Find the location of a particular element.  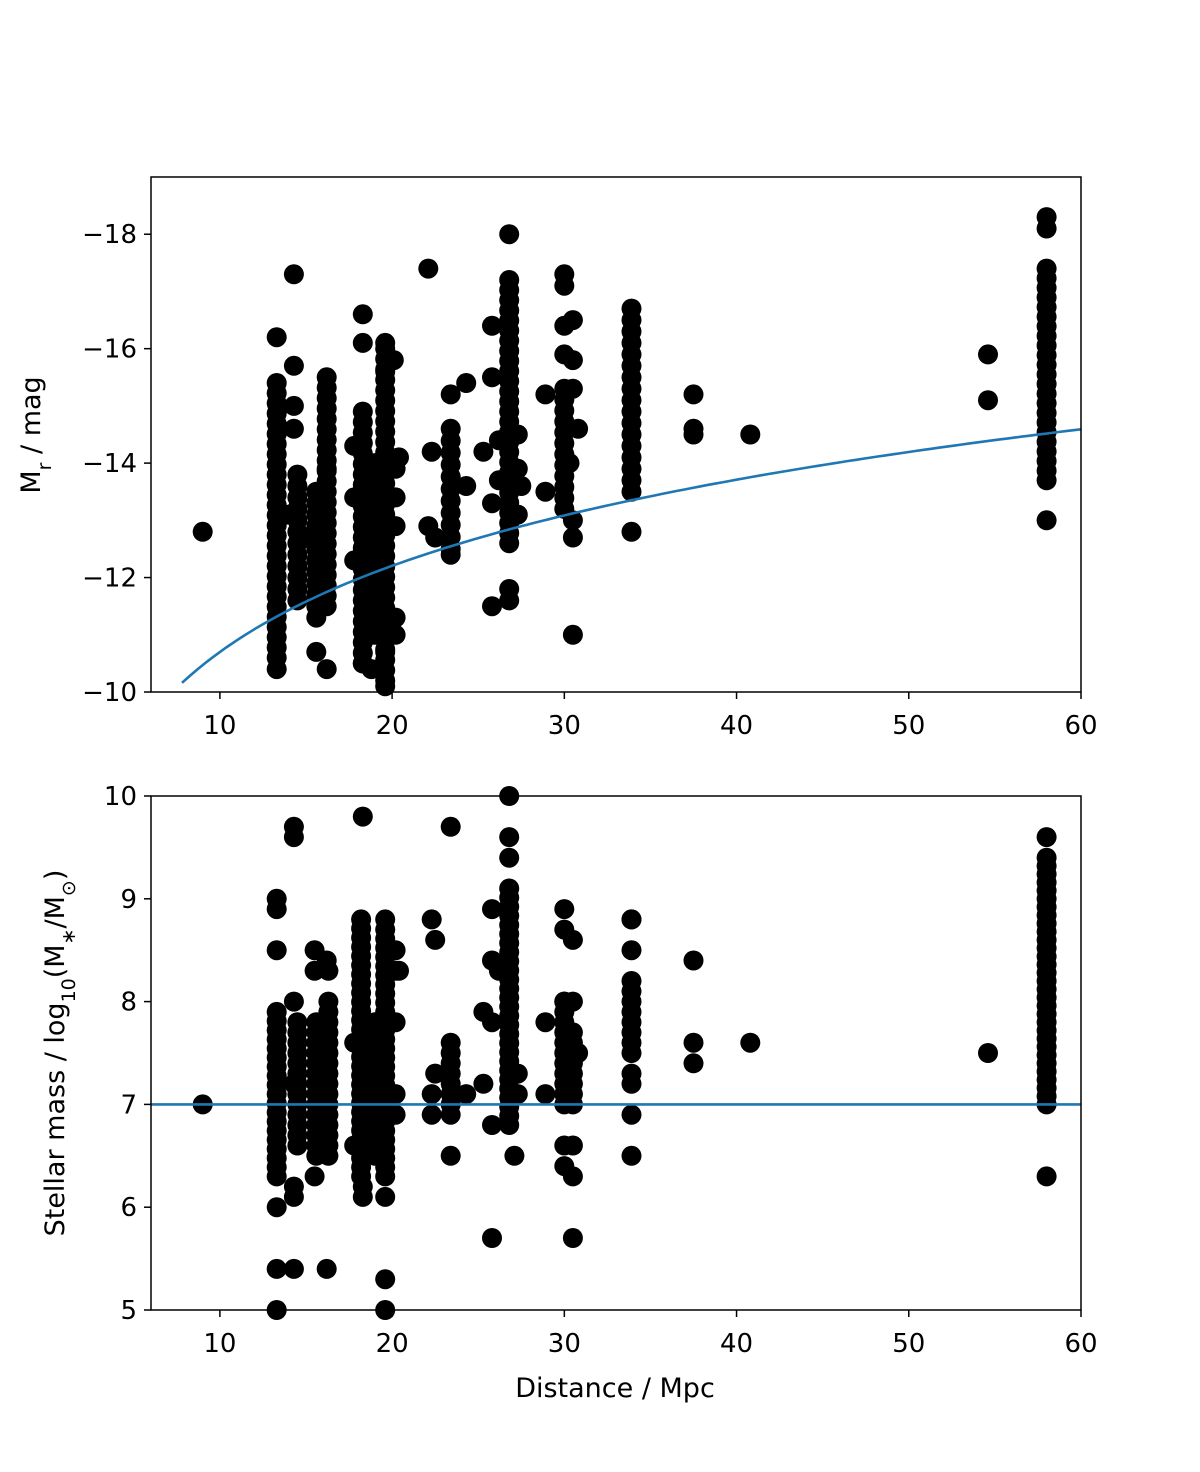

bottom-column-4-point is located at coordinates (361, 919).